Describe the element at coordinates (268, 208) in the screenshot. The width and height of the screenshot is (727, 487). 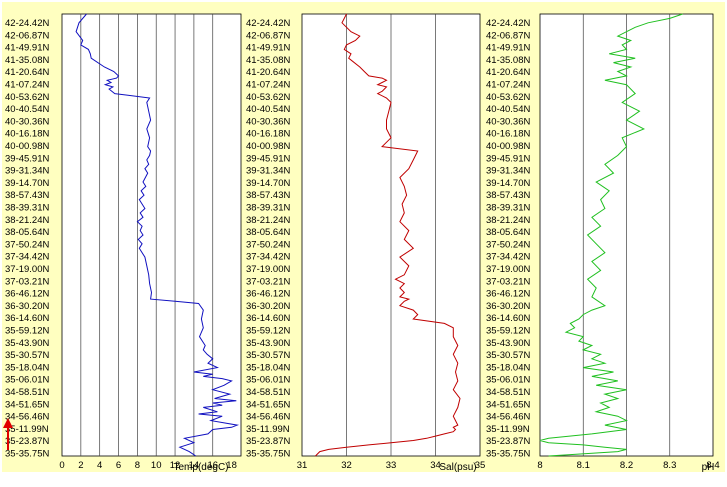
I see `y-tick-label-1-15: 38-39.31N` at that location.